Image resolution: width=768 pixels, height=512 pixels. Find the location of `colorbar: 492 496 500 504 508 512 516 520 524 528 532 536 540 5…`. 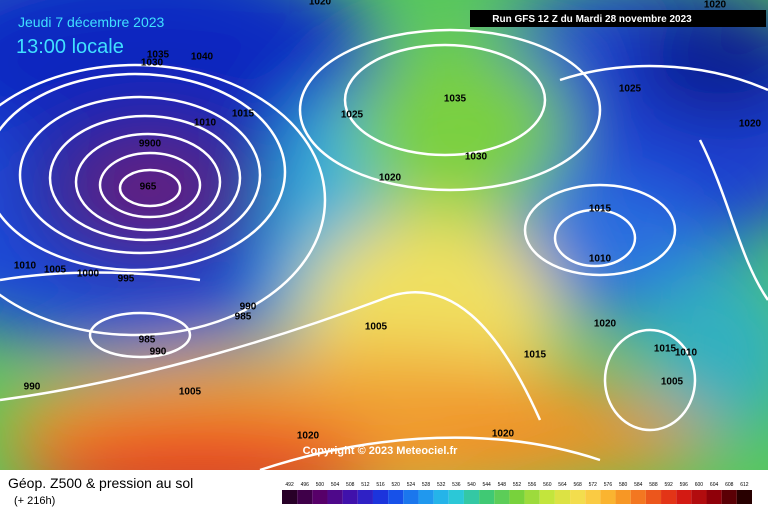

colorbar: 492 496 500 504 508 512 516 520 524 528 532 536 540 5… is located at coordinates (517, 493).